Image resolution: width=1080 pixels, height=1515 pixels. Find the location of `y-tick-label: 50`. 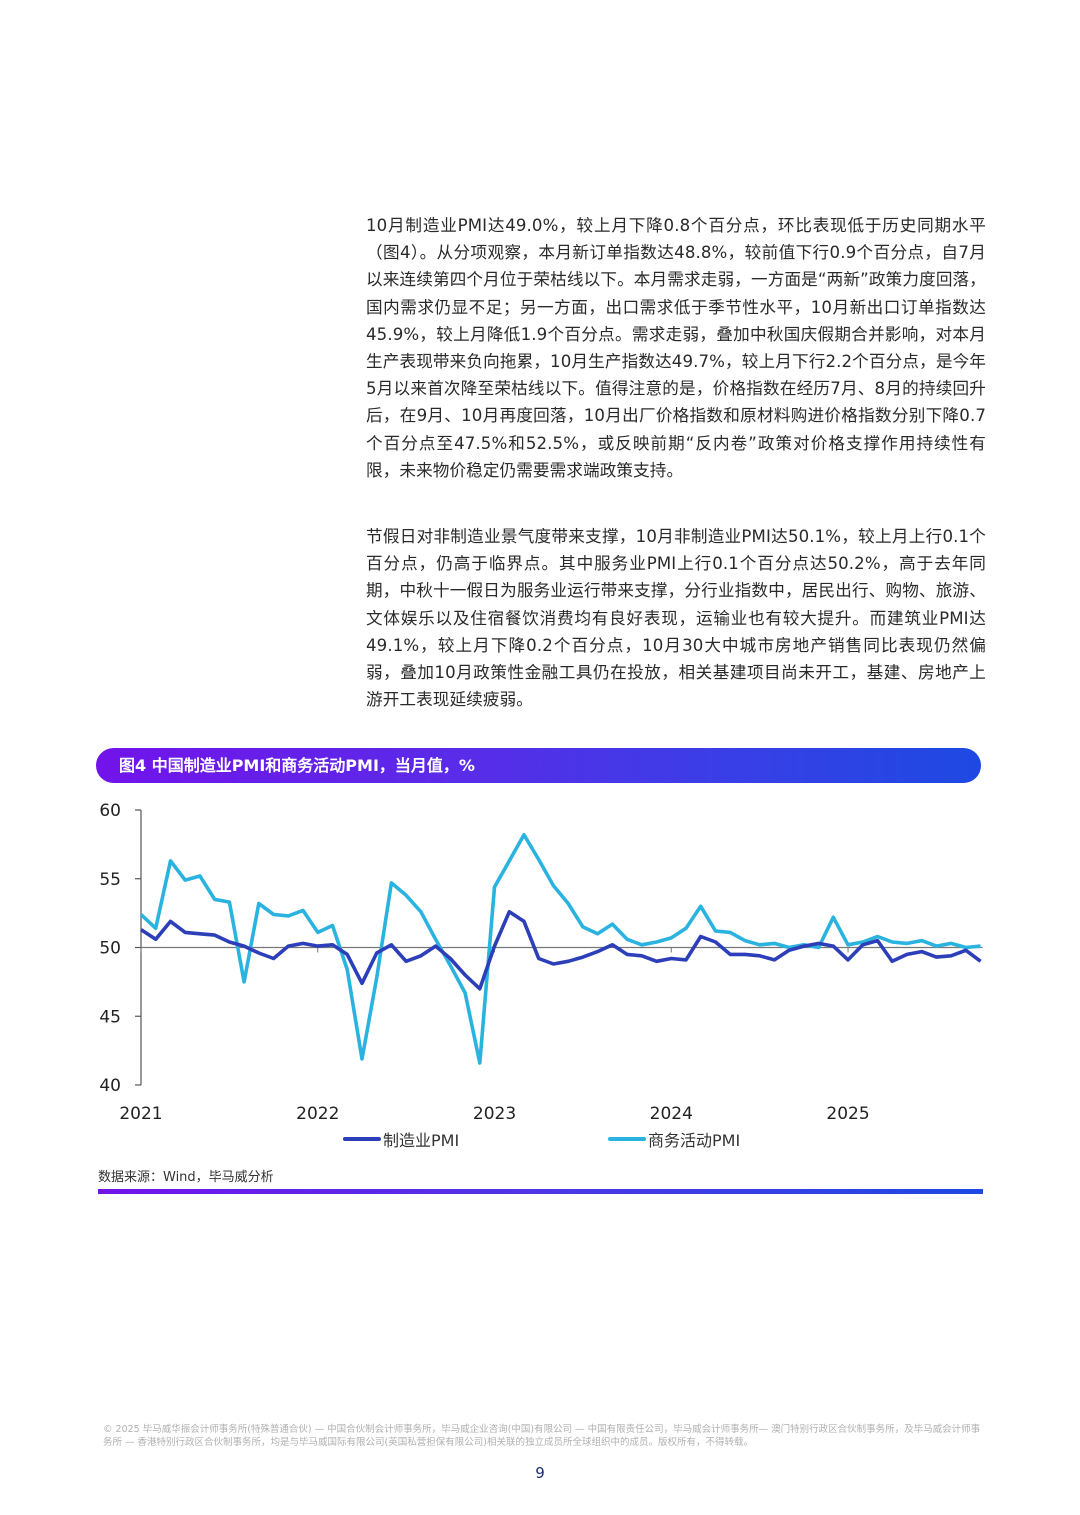

y-tick-label: 50 is located at coordinates (110, 949).